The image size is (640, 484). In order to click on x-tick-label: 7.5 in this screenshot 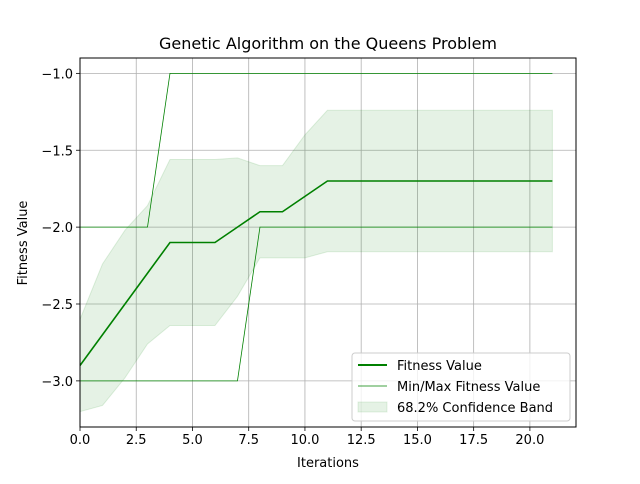, I will do `click(248, 440)`.